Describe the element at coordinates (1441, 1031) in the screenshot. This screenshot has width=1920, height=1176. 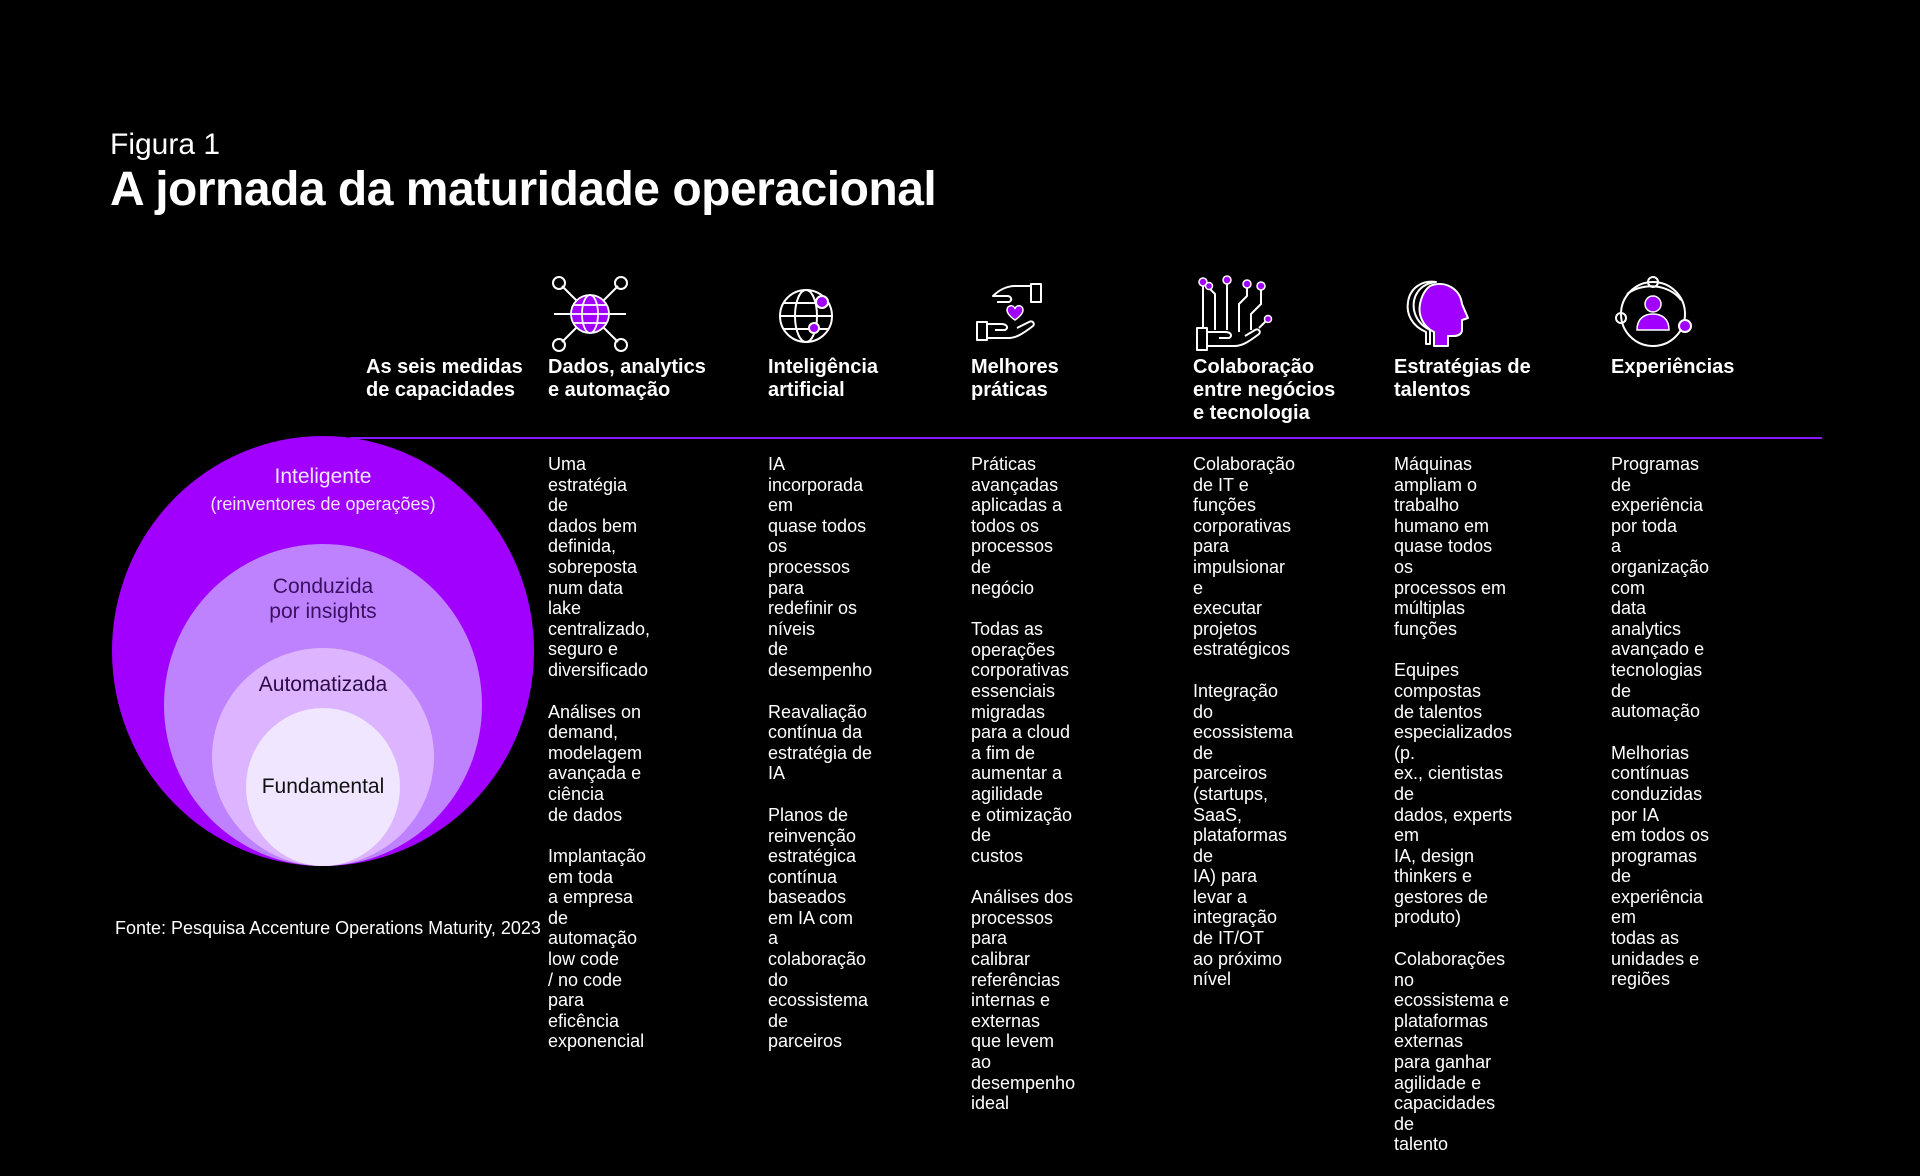
I see `text-line: plataformas externas` at that location.